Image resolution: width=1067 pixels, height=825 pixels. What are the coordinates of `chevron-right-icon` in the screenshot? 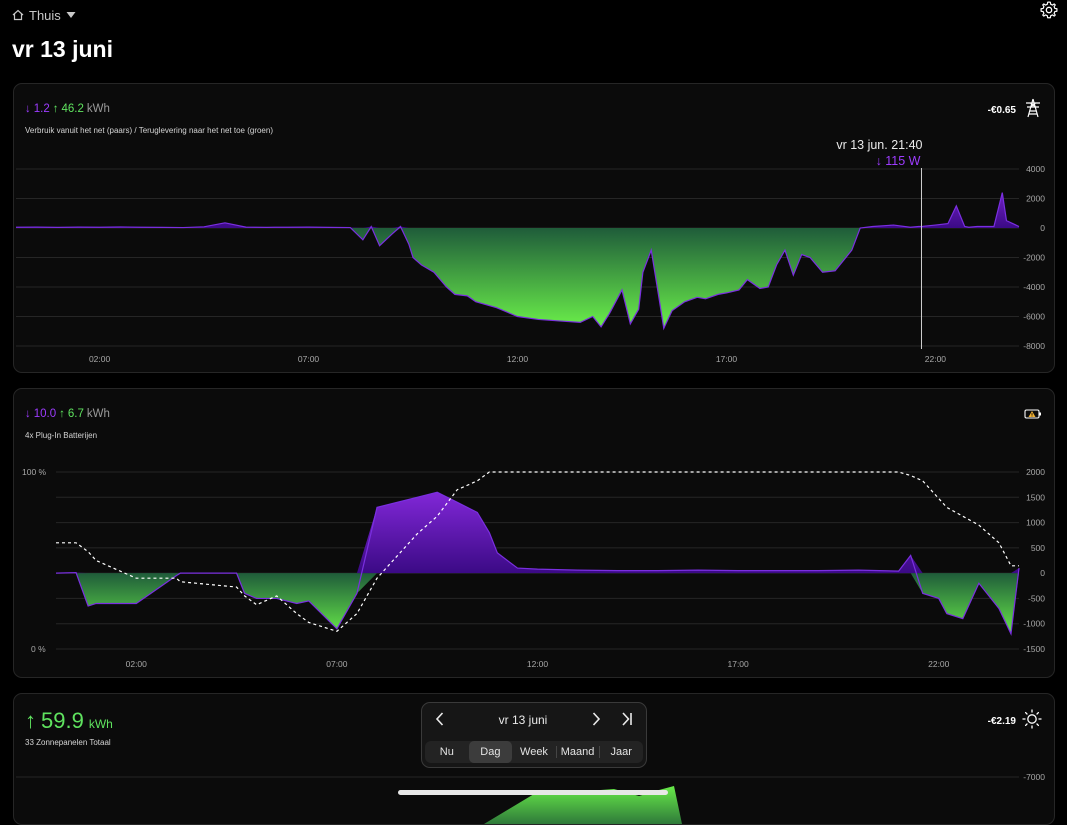 It's located at (596, 719).